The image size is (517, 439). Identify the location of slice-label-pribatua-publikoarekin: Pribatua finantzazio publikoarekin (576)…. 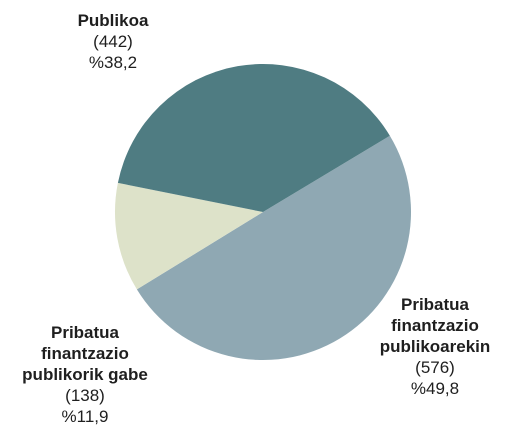
(435, 346).